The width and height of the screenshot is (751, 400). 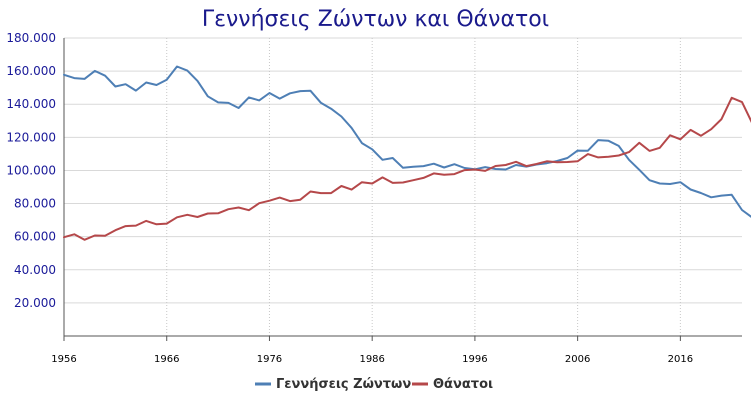 I want to click on y-tick-label: 140.000, so click(x=31, y=104).